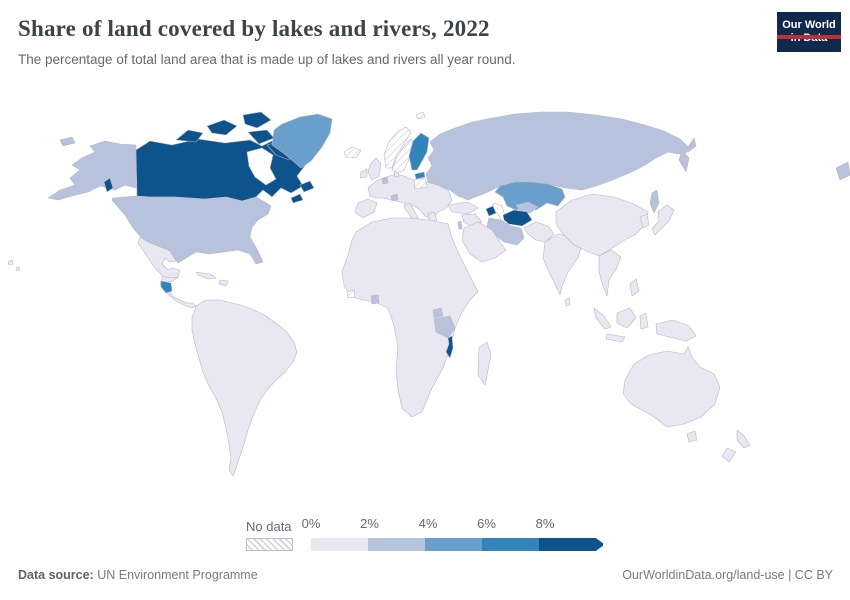 Image resolution: width=850 pixels, height=600 pixels. Describe the element at coordinates (307, 186) in the screenshot. I see `country-canada-newfoundland` at that location.